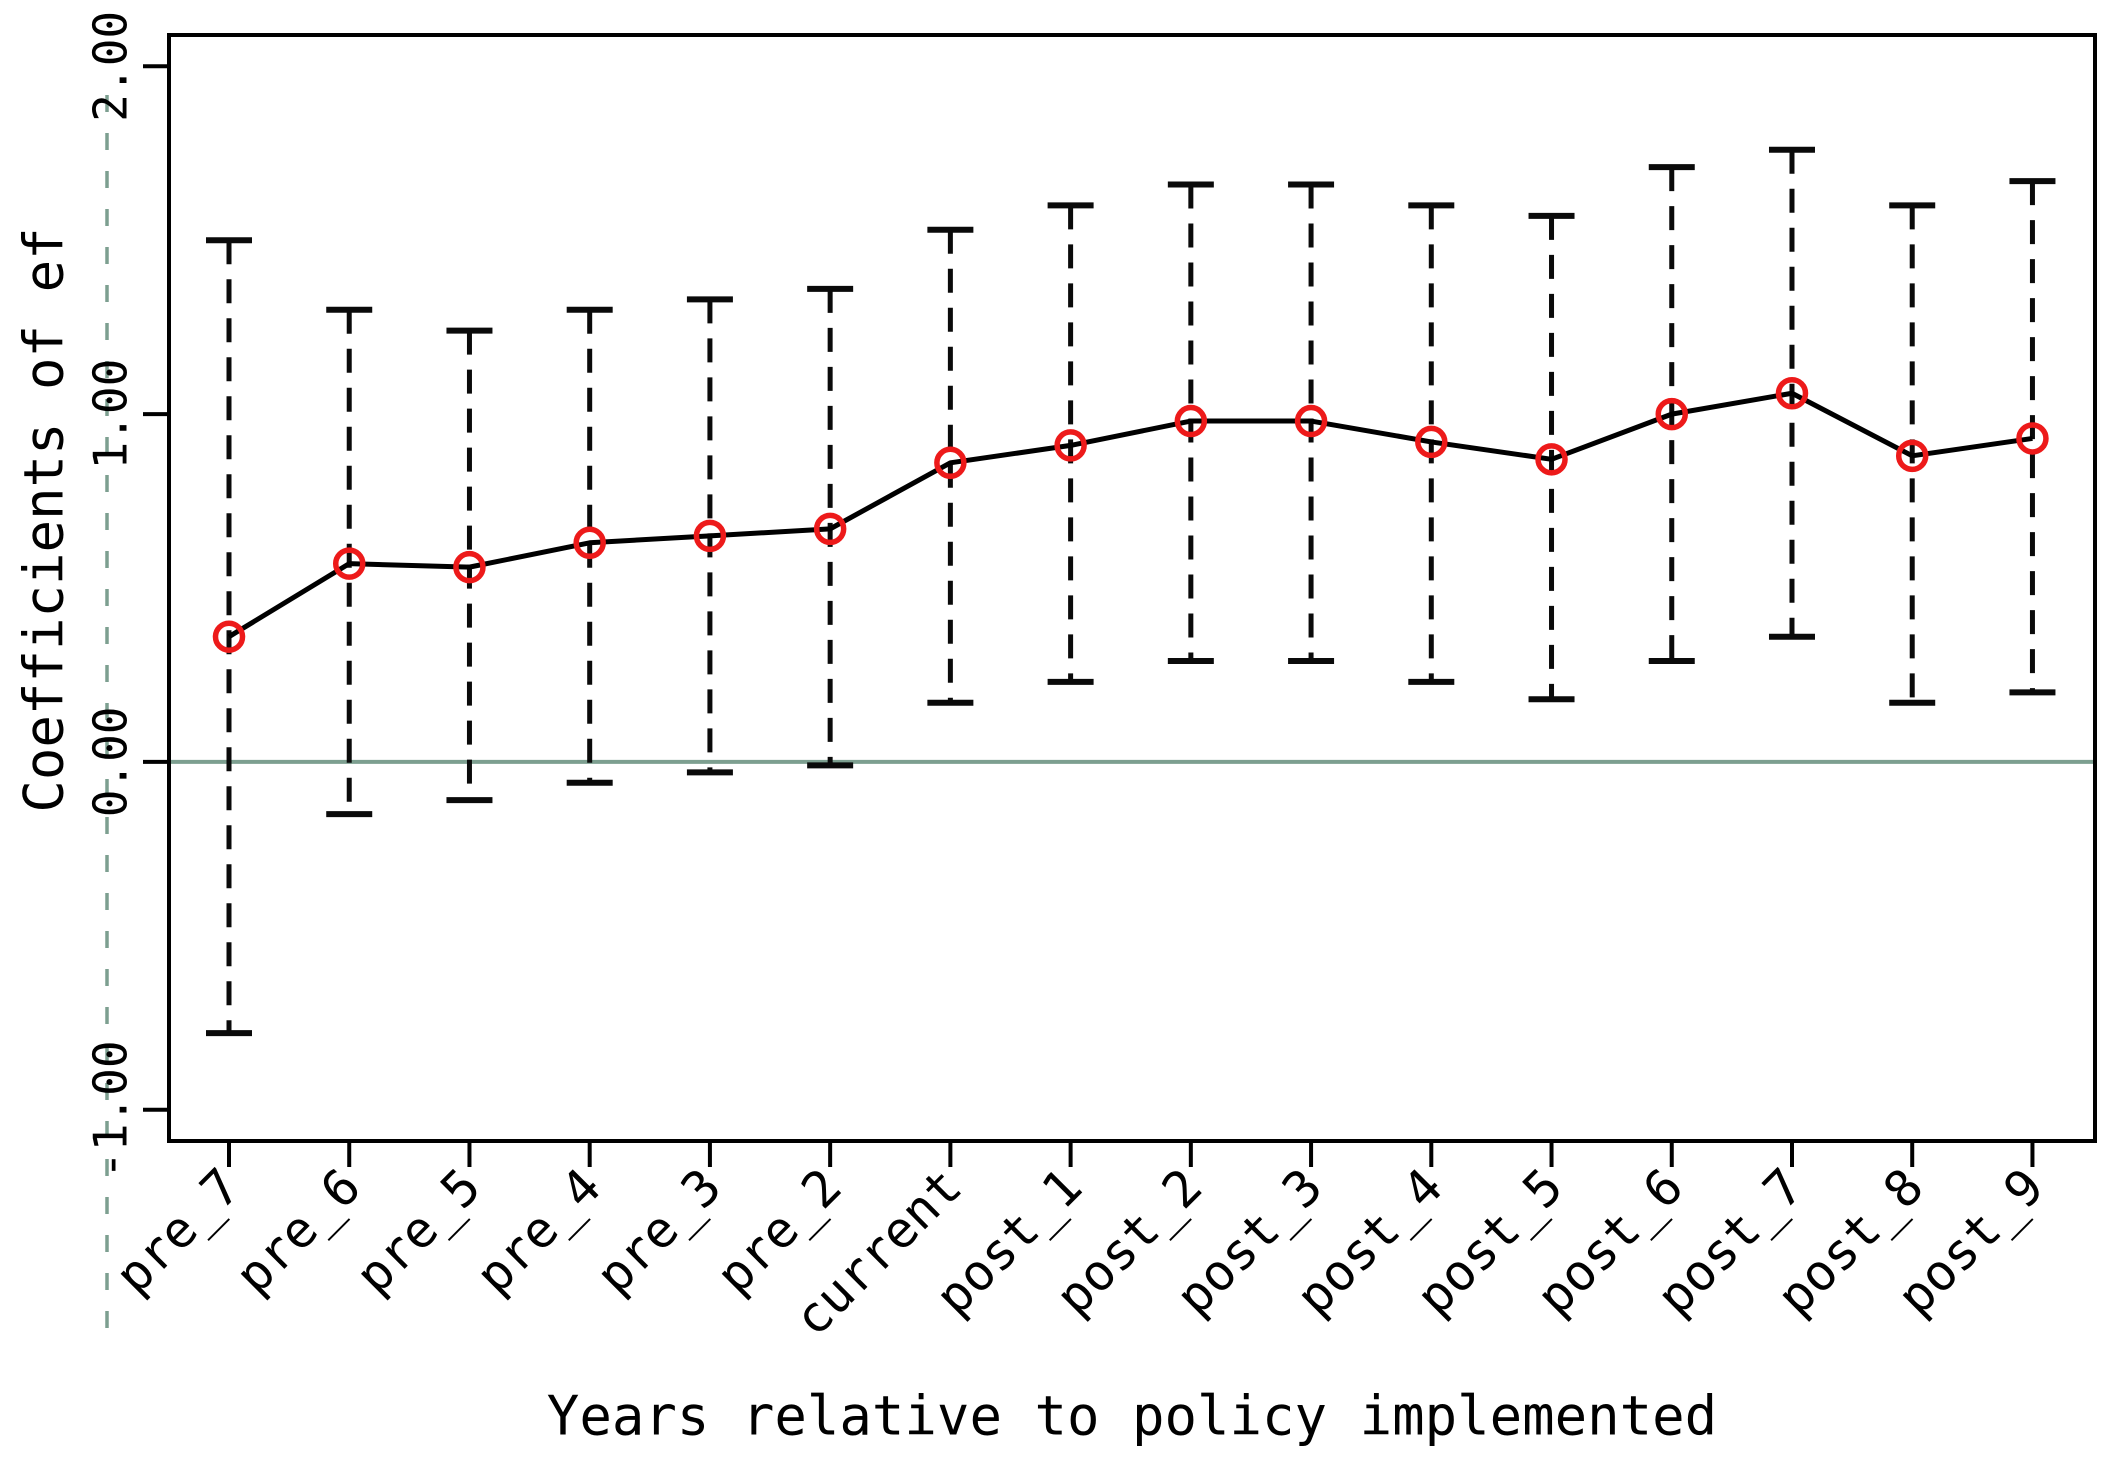  Describe the element at coordinates (111, 66) in the screenshot. I see `y-tick-label: 2.00` at that location.